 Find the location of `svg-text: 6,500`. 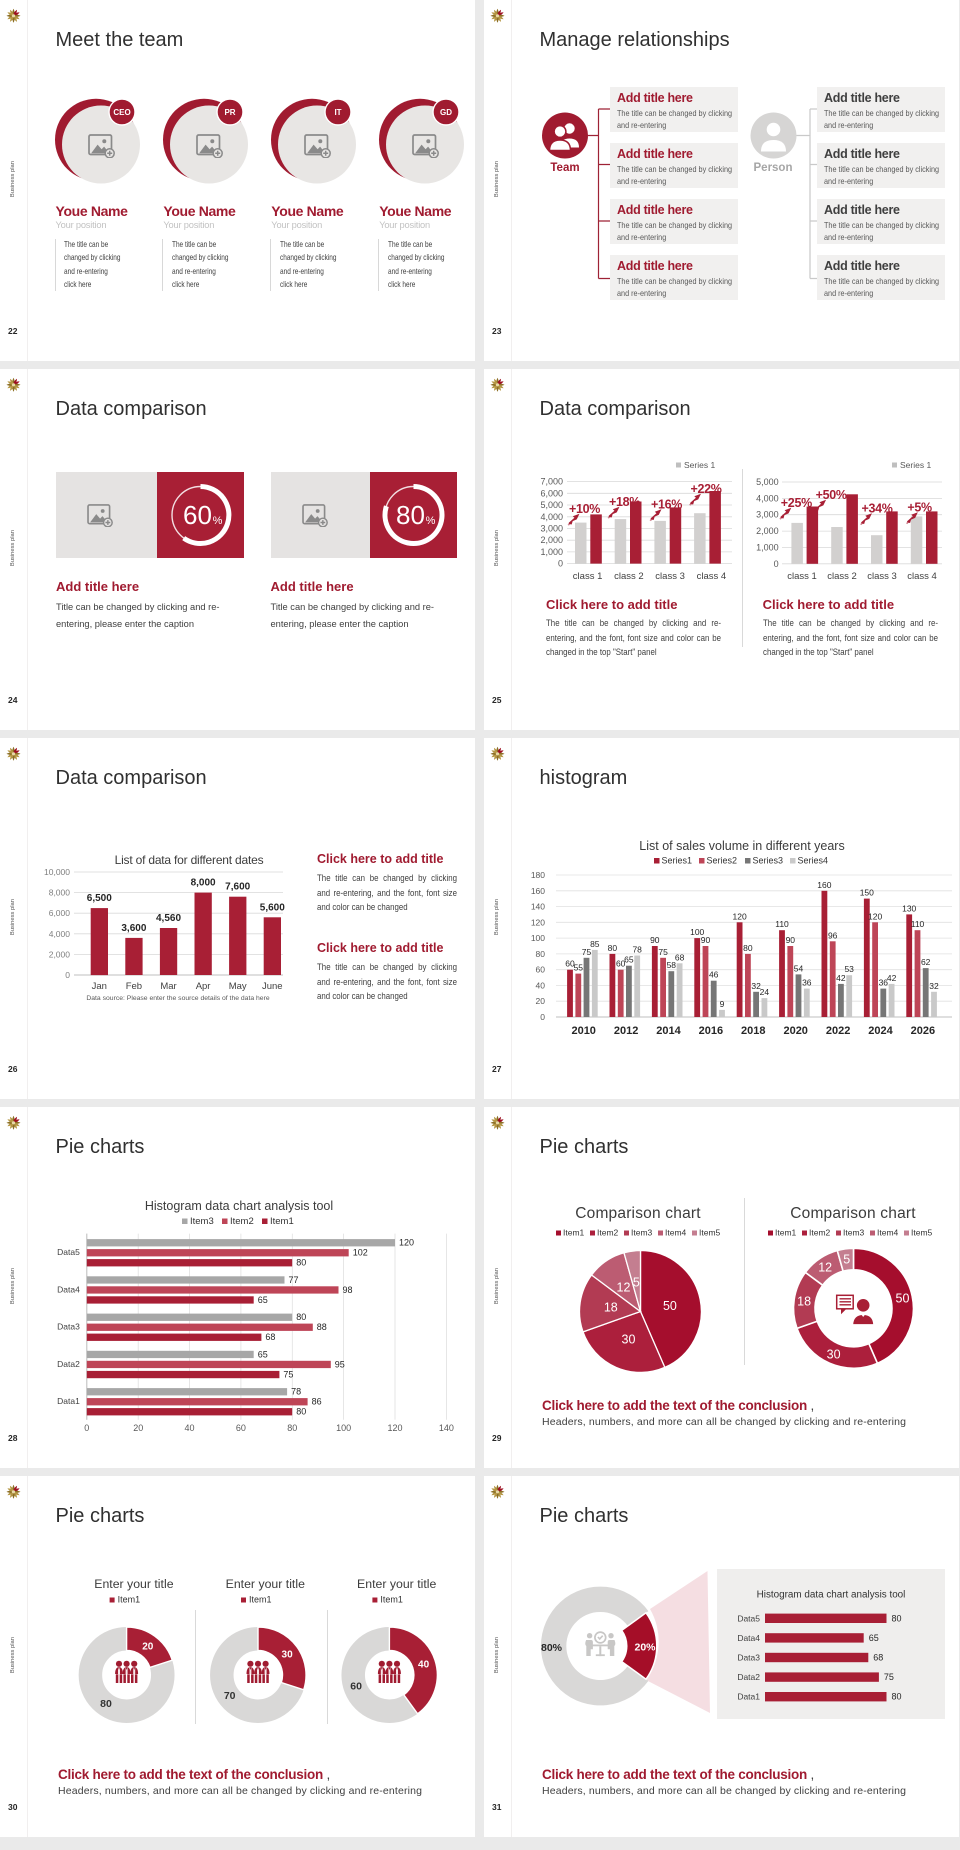

svg-text: 6,500 is located at coordinates (99, 898).